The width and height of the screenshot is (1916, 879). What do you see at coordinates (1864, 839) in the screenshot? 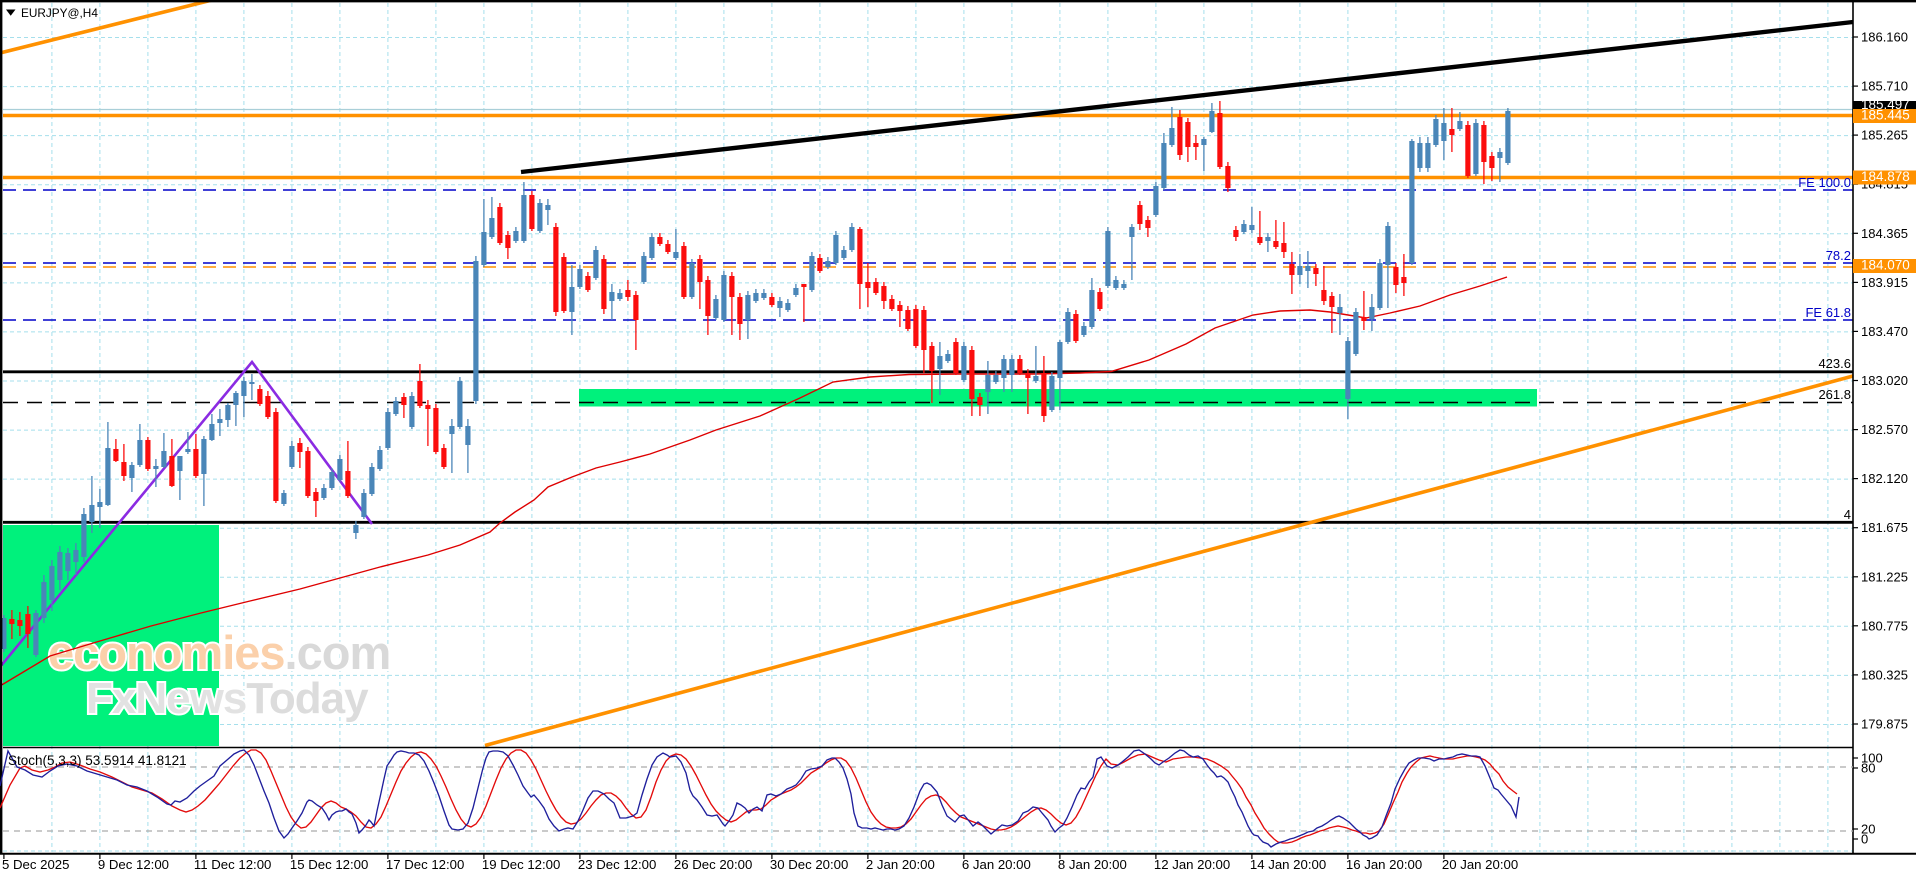
I see `svg-text: 0` at bounding box center [1864, 839].